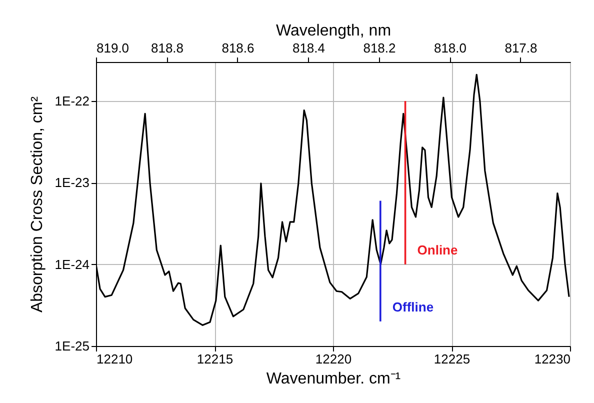 The height and width of the screenshot is (403, 594). What do you see at coordinates (333, 379) in the screenshot?
I see `x-axis-title: Wavenumber. cm⁻¹` at bounding box center [333, 379].